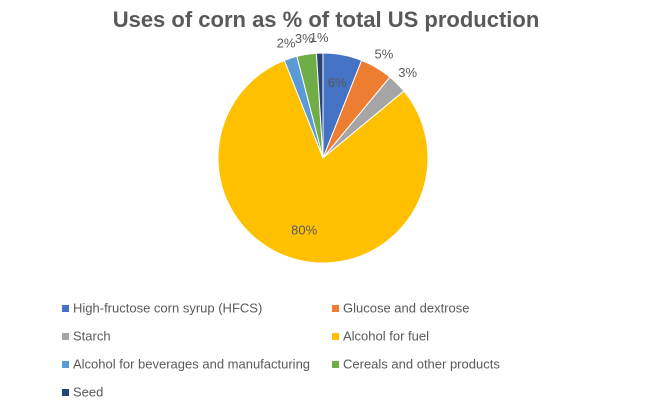 This screenshot has height=403, width=653. What do you see at coordinates (421, 363) in the screenshot?
I see `legend-label: Cereals and other products` at bounding box center [421, 363].